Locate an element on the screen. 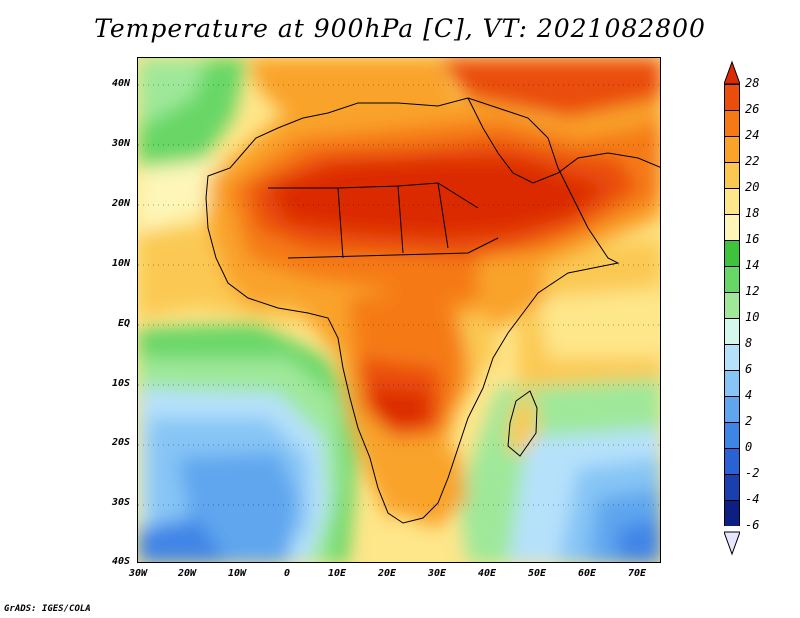  colorbar-label: 0 is located at coordinates (749, 447).